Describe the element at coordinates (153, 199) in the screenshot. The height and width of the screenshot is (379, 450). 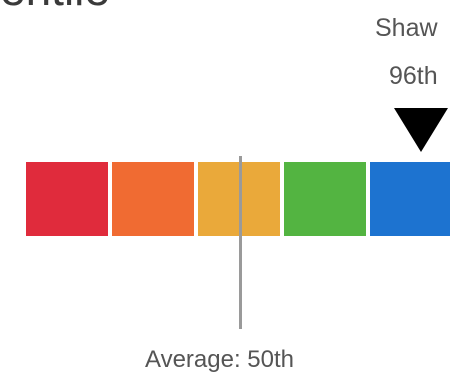
I see `segment-orange` at that location.